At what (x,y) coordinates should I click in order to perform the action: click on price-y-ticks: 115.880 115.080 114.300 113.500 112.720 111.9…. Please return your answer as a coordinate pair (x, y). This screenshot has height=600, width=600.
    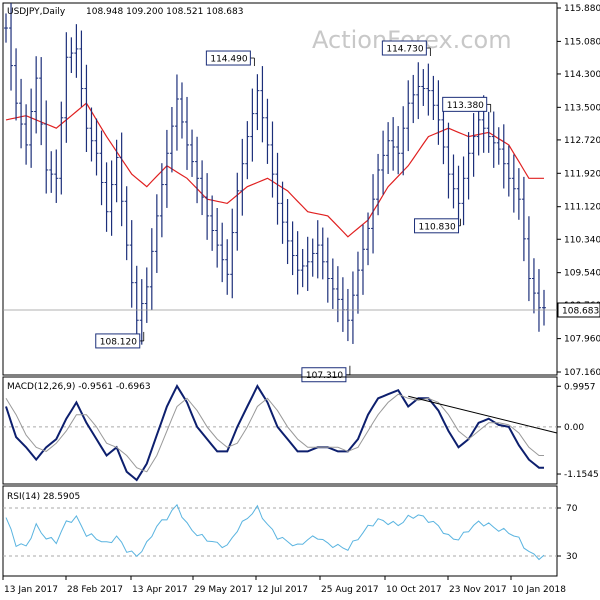
    Looking at the image, I should click on (578, 191).